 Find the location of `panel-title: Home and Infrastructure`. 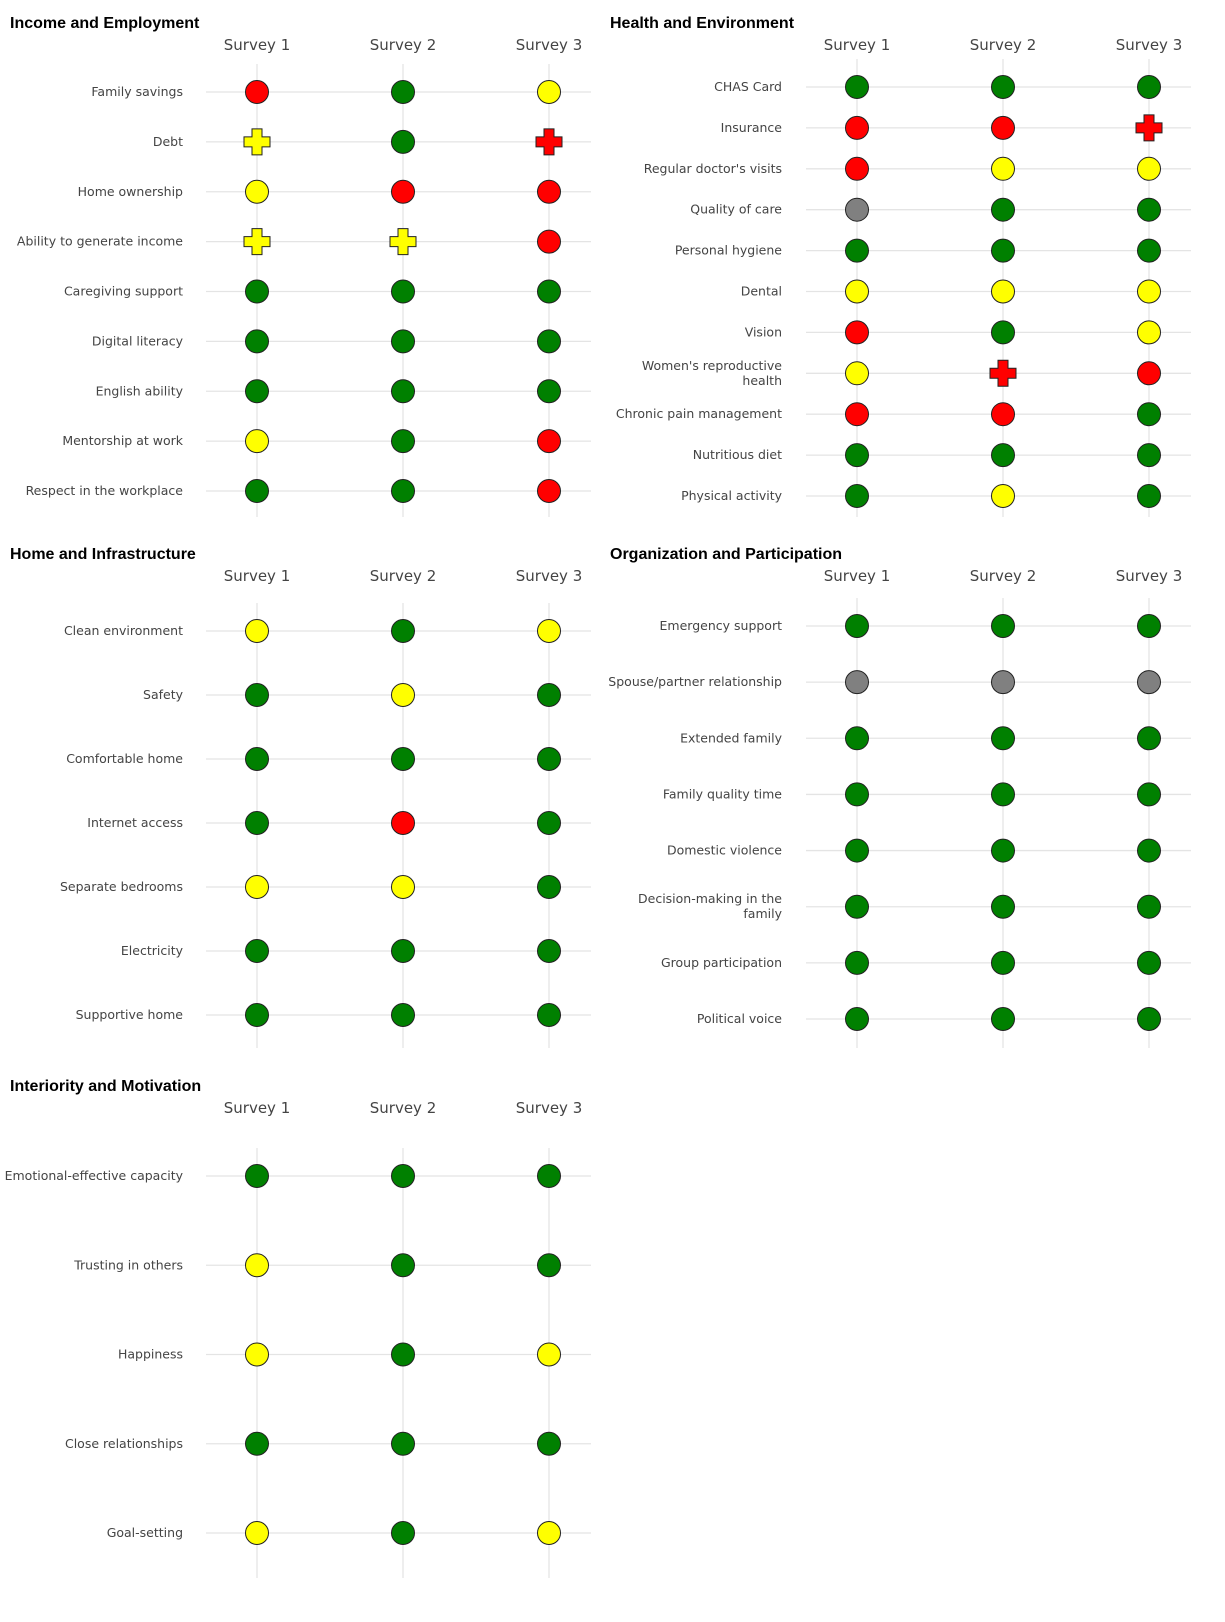

panel-title: Home and Infrastructure is located at coordinates (103, 554).